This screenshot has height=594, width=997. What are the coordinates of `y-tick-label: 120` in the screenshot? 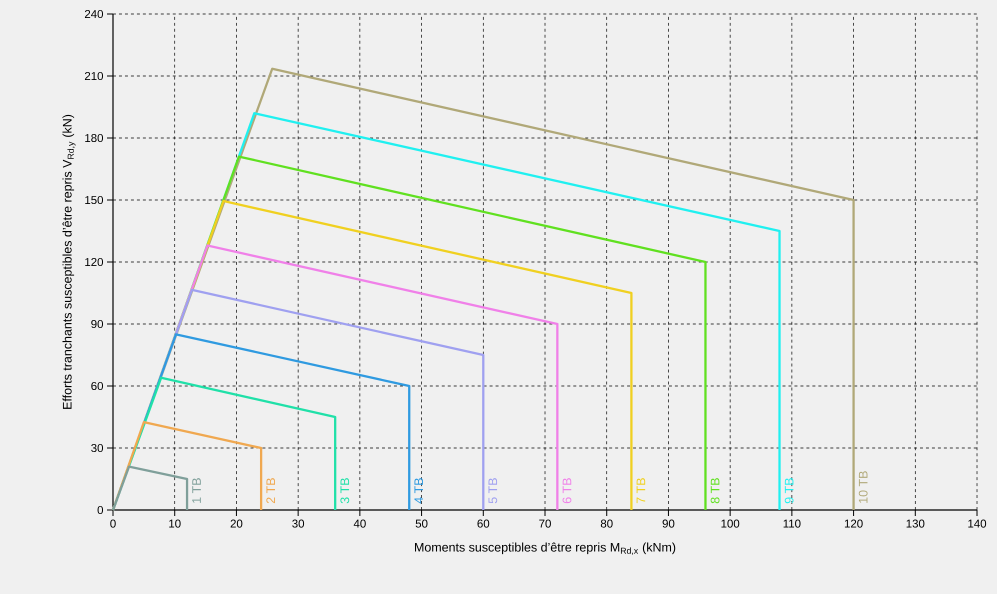 It's located at (94, 262).